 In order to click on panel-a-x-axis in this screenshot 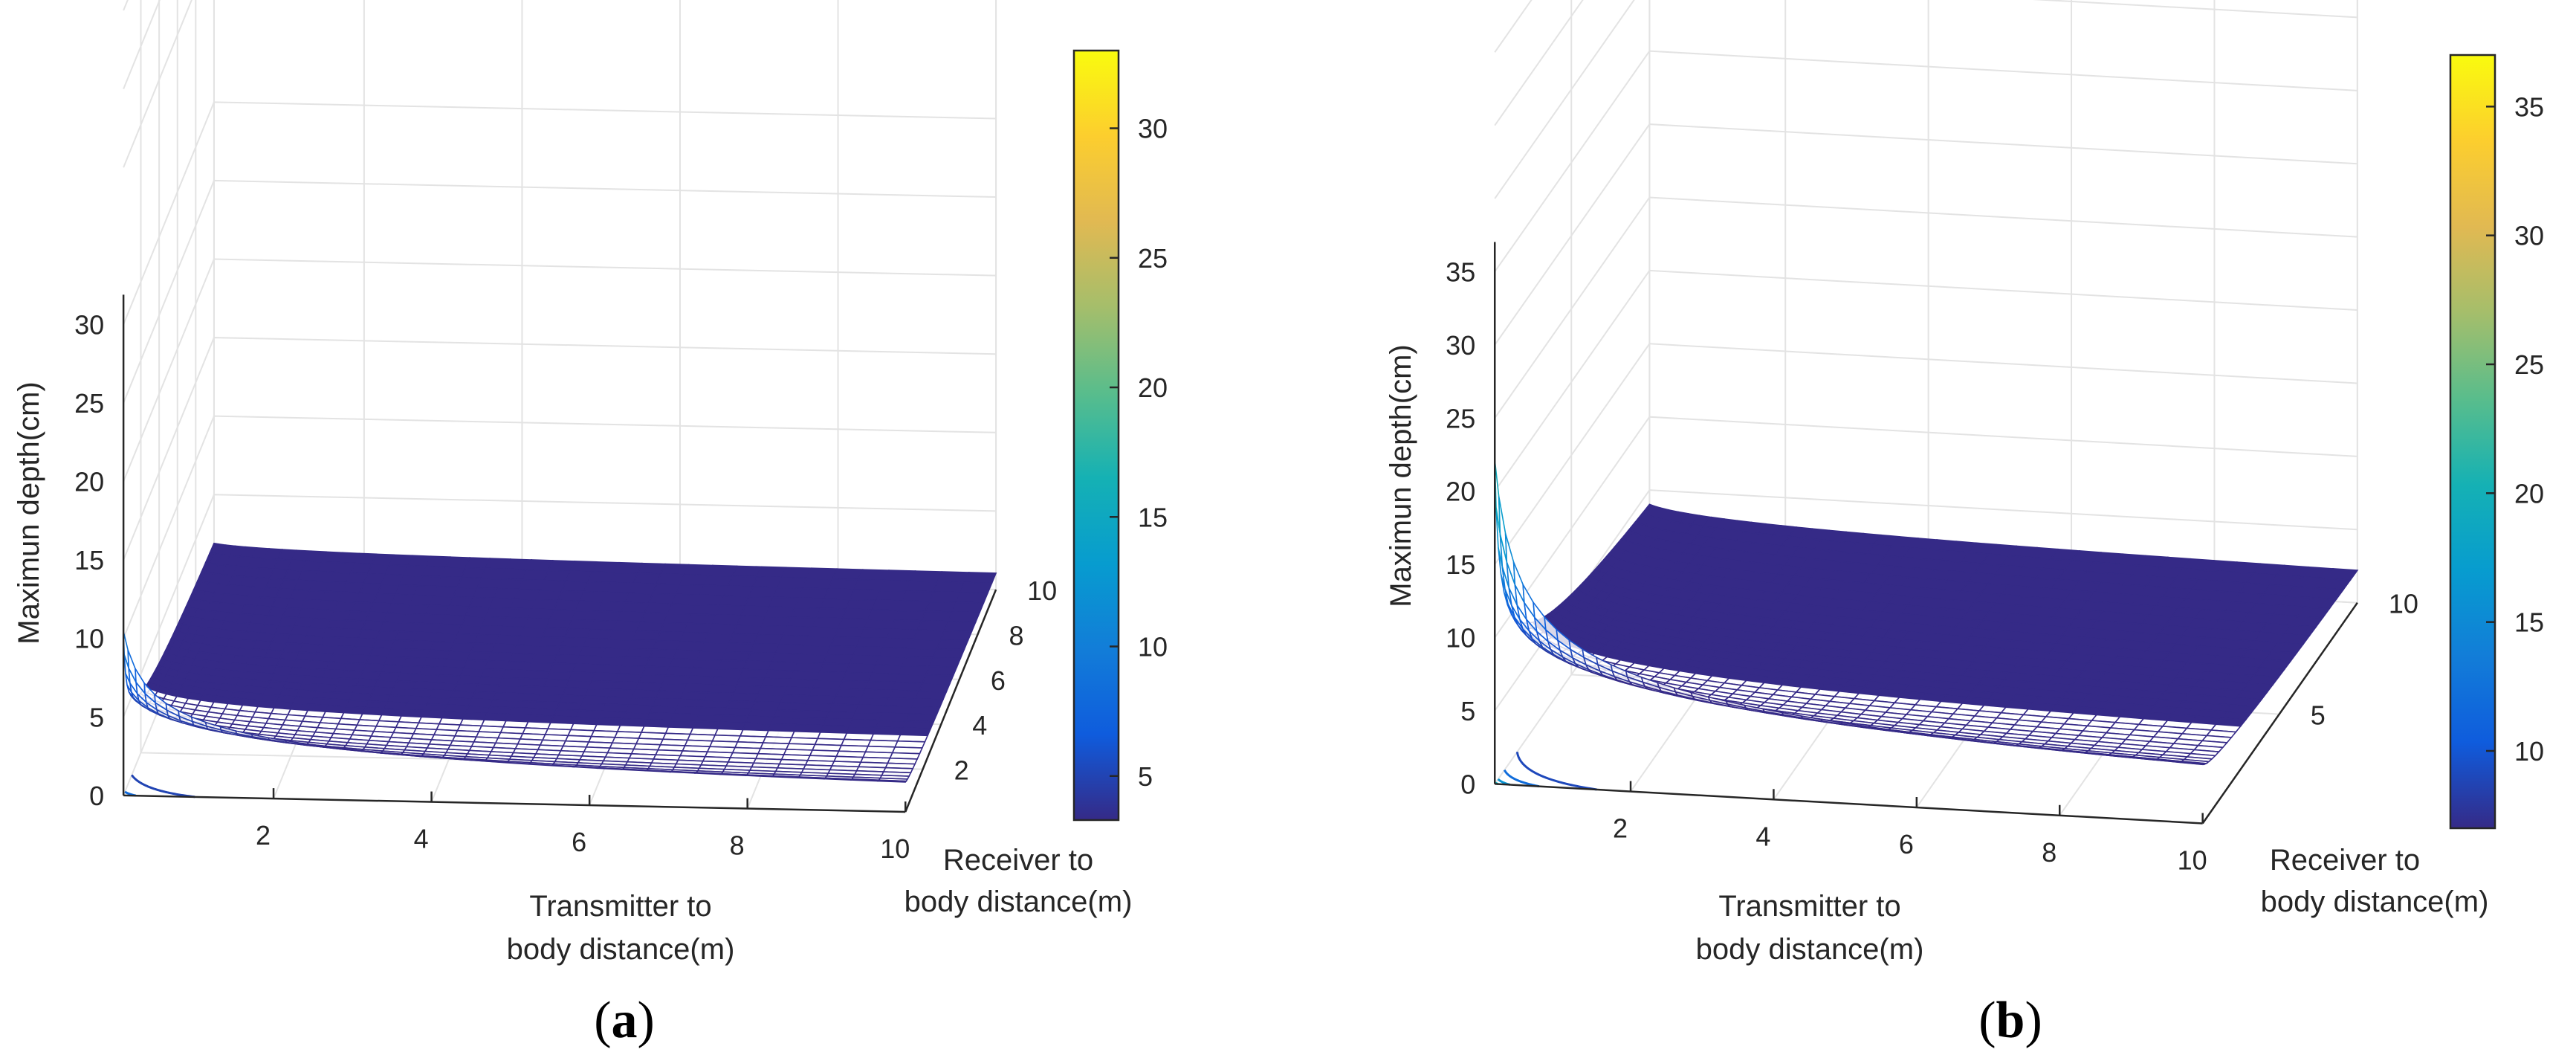, I will do `click(514, 803)`.